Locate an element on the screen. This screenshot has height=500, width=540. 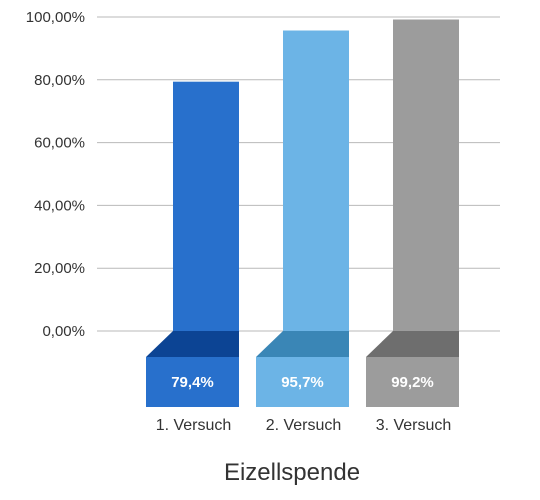
chart-title: Eizellspende is located at coordinates (292, 472).